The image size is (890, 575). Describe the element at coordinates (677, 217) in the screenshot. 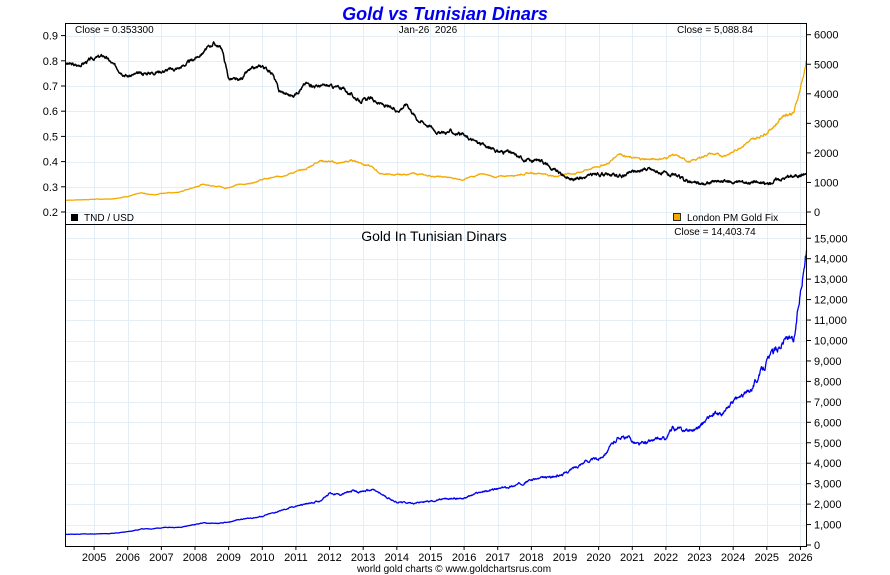

I see `legend-swatch-gold-fix` at that location.